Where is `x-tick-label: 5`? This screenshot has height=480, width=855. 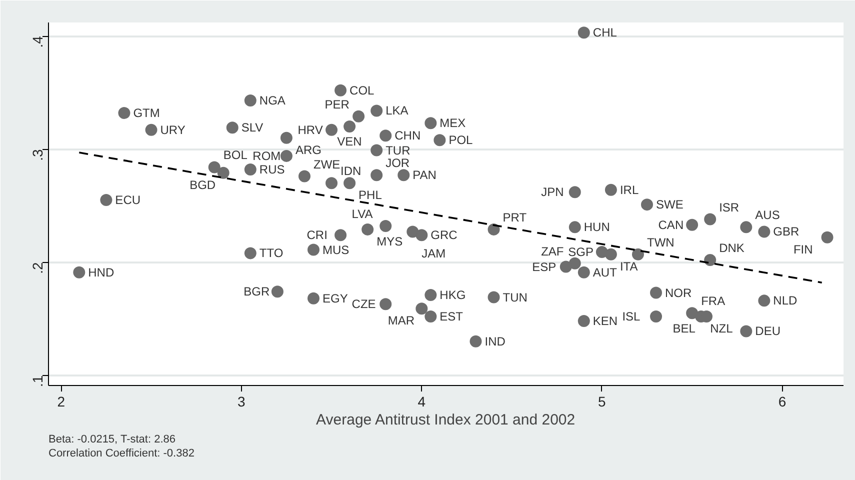 x-tick-label: 5 is located at coordinates (602, 402).